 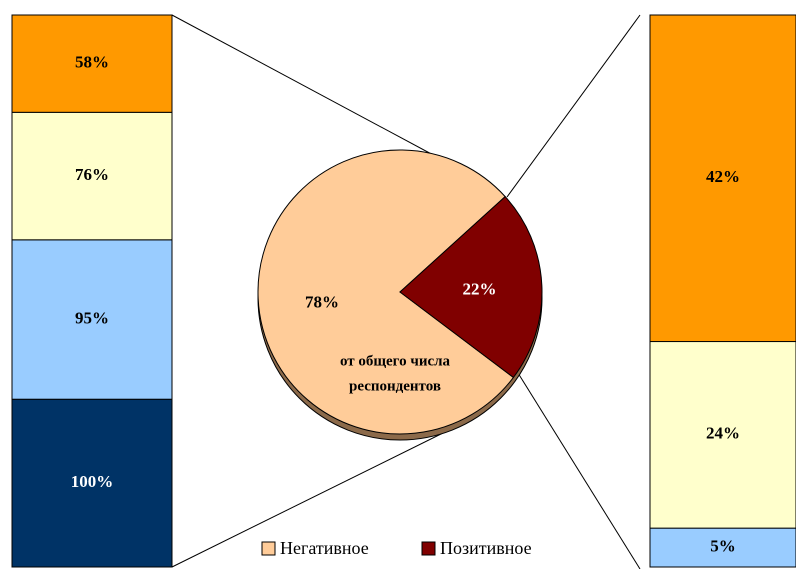 I want to click on annotation: респондентов, so click(x=395, y=386).